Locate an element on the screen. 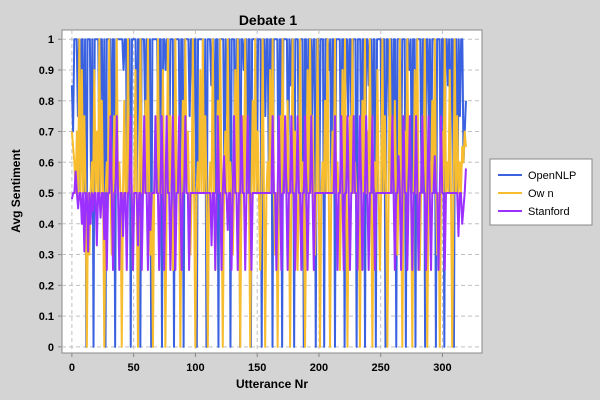 The image size is (600, 400). y-tick-label: 0 is located at coordinates (51, 348).